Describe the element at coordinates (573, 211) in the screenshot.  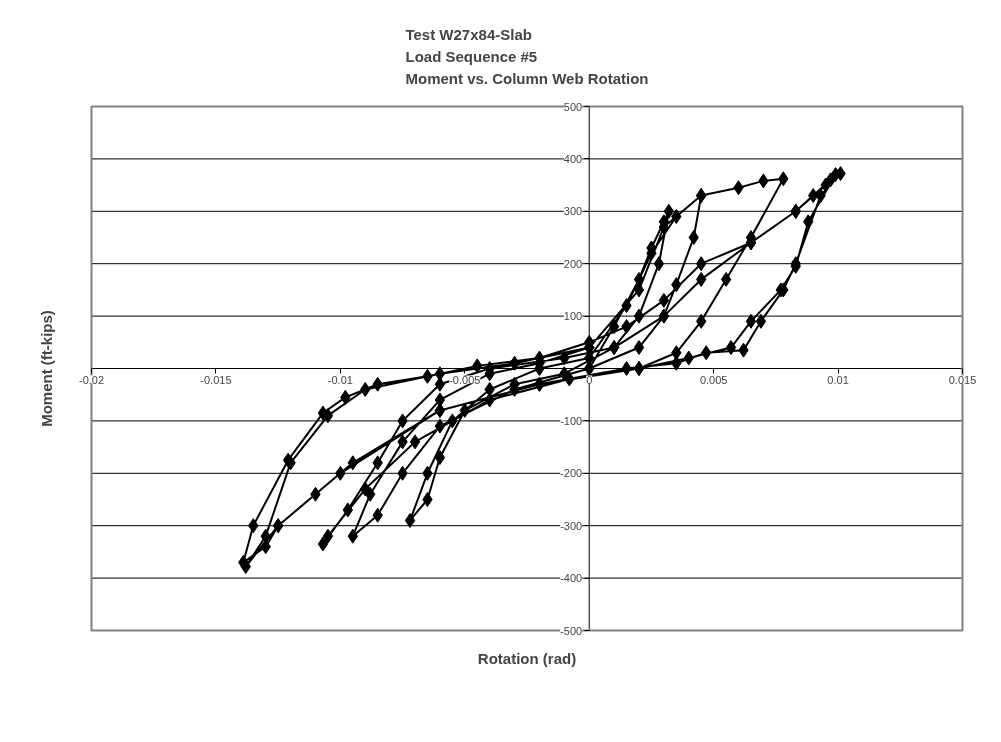
I see `y-tick-label: 300` at that location.